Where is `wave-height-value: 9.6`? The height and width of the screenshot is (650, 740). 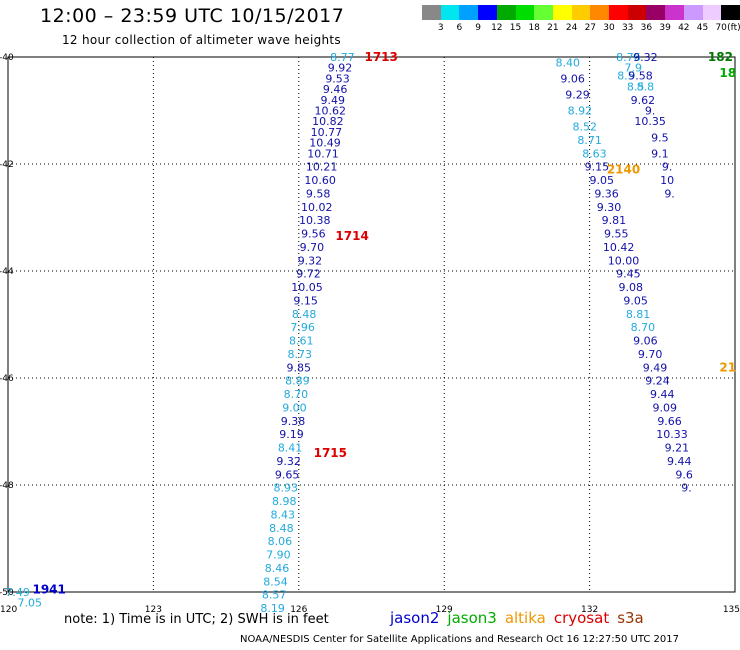
wave-height-value: 9.6 is located at coordinates (684, 474).